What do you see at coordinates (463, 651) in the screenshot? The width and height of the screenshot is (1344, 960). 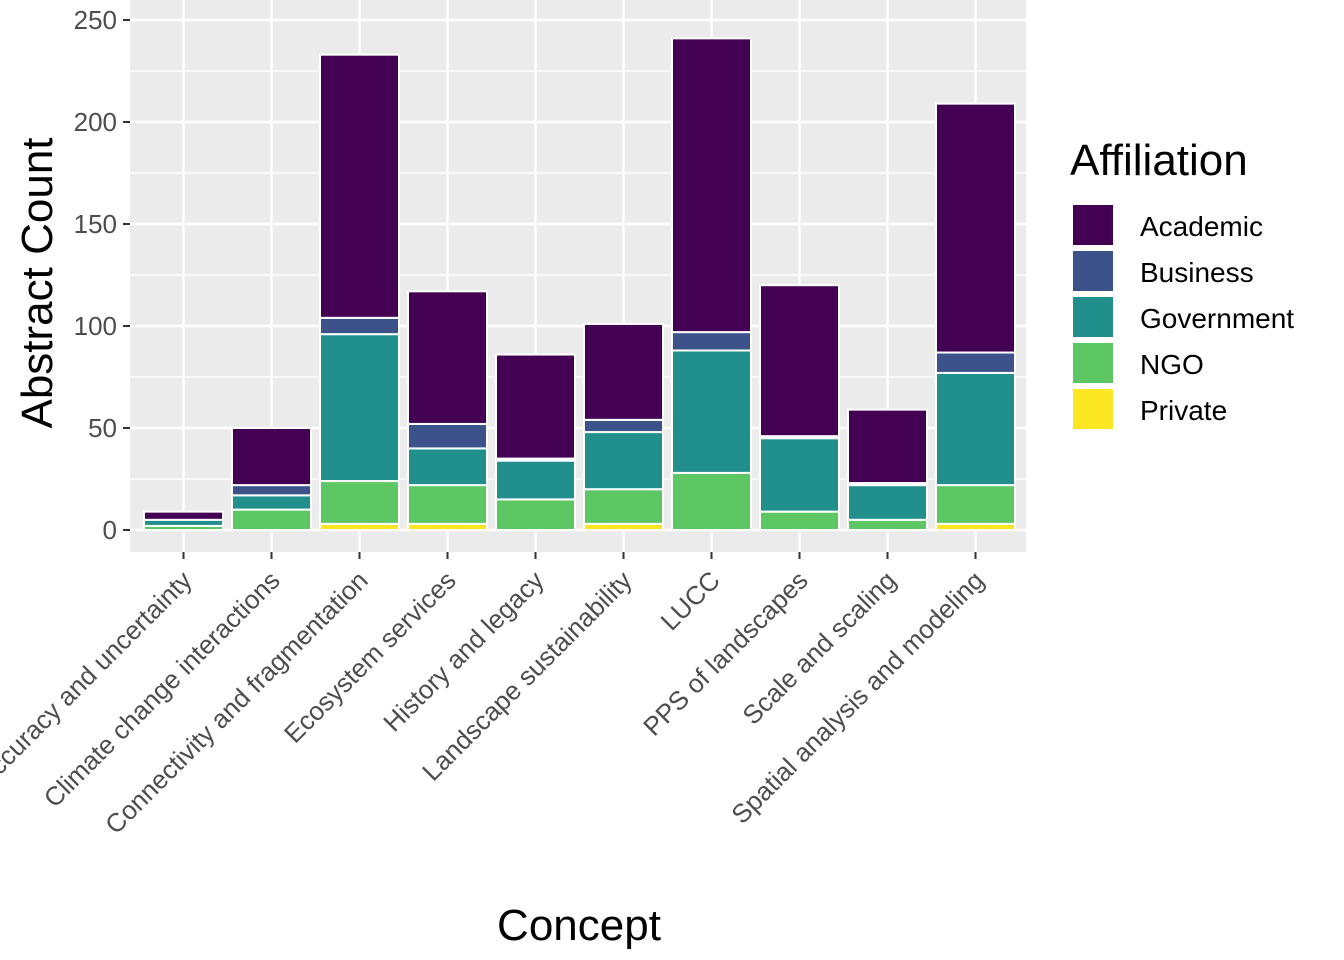 I see `x-tick-label: History and legacy` at bounding box center [463, 651].